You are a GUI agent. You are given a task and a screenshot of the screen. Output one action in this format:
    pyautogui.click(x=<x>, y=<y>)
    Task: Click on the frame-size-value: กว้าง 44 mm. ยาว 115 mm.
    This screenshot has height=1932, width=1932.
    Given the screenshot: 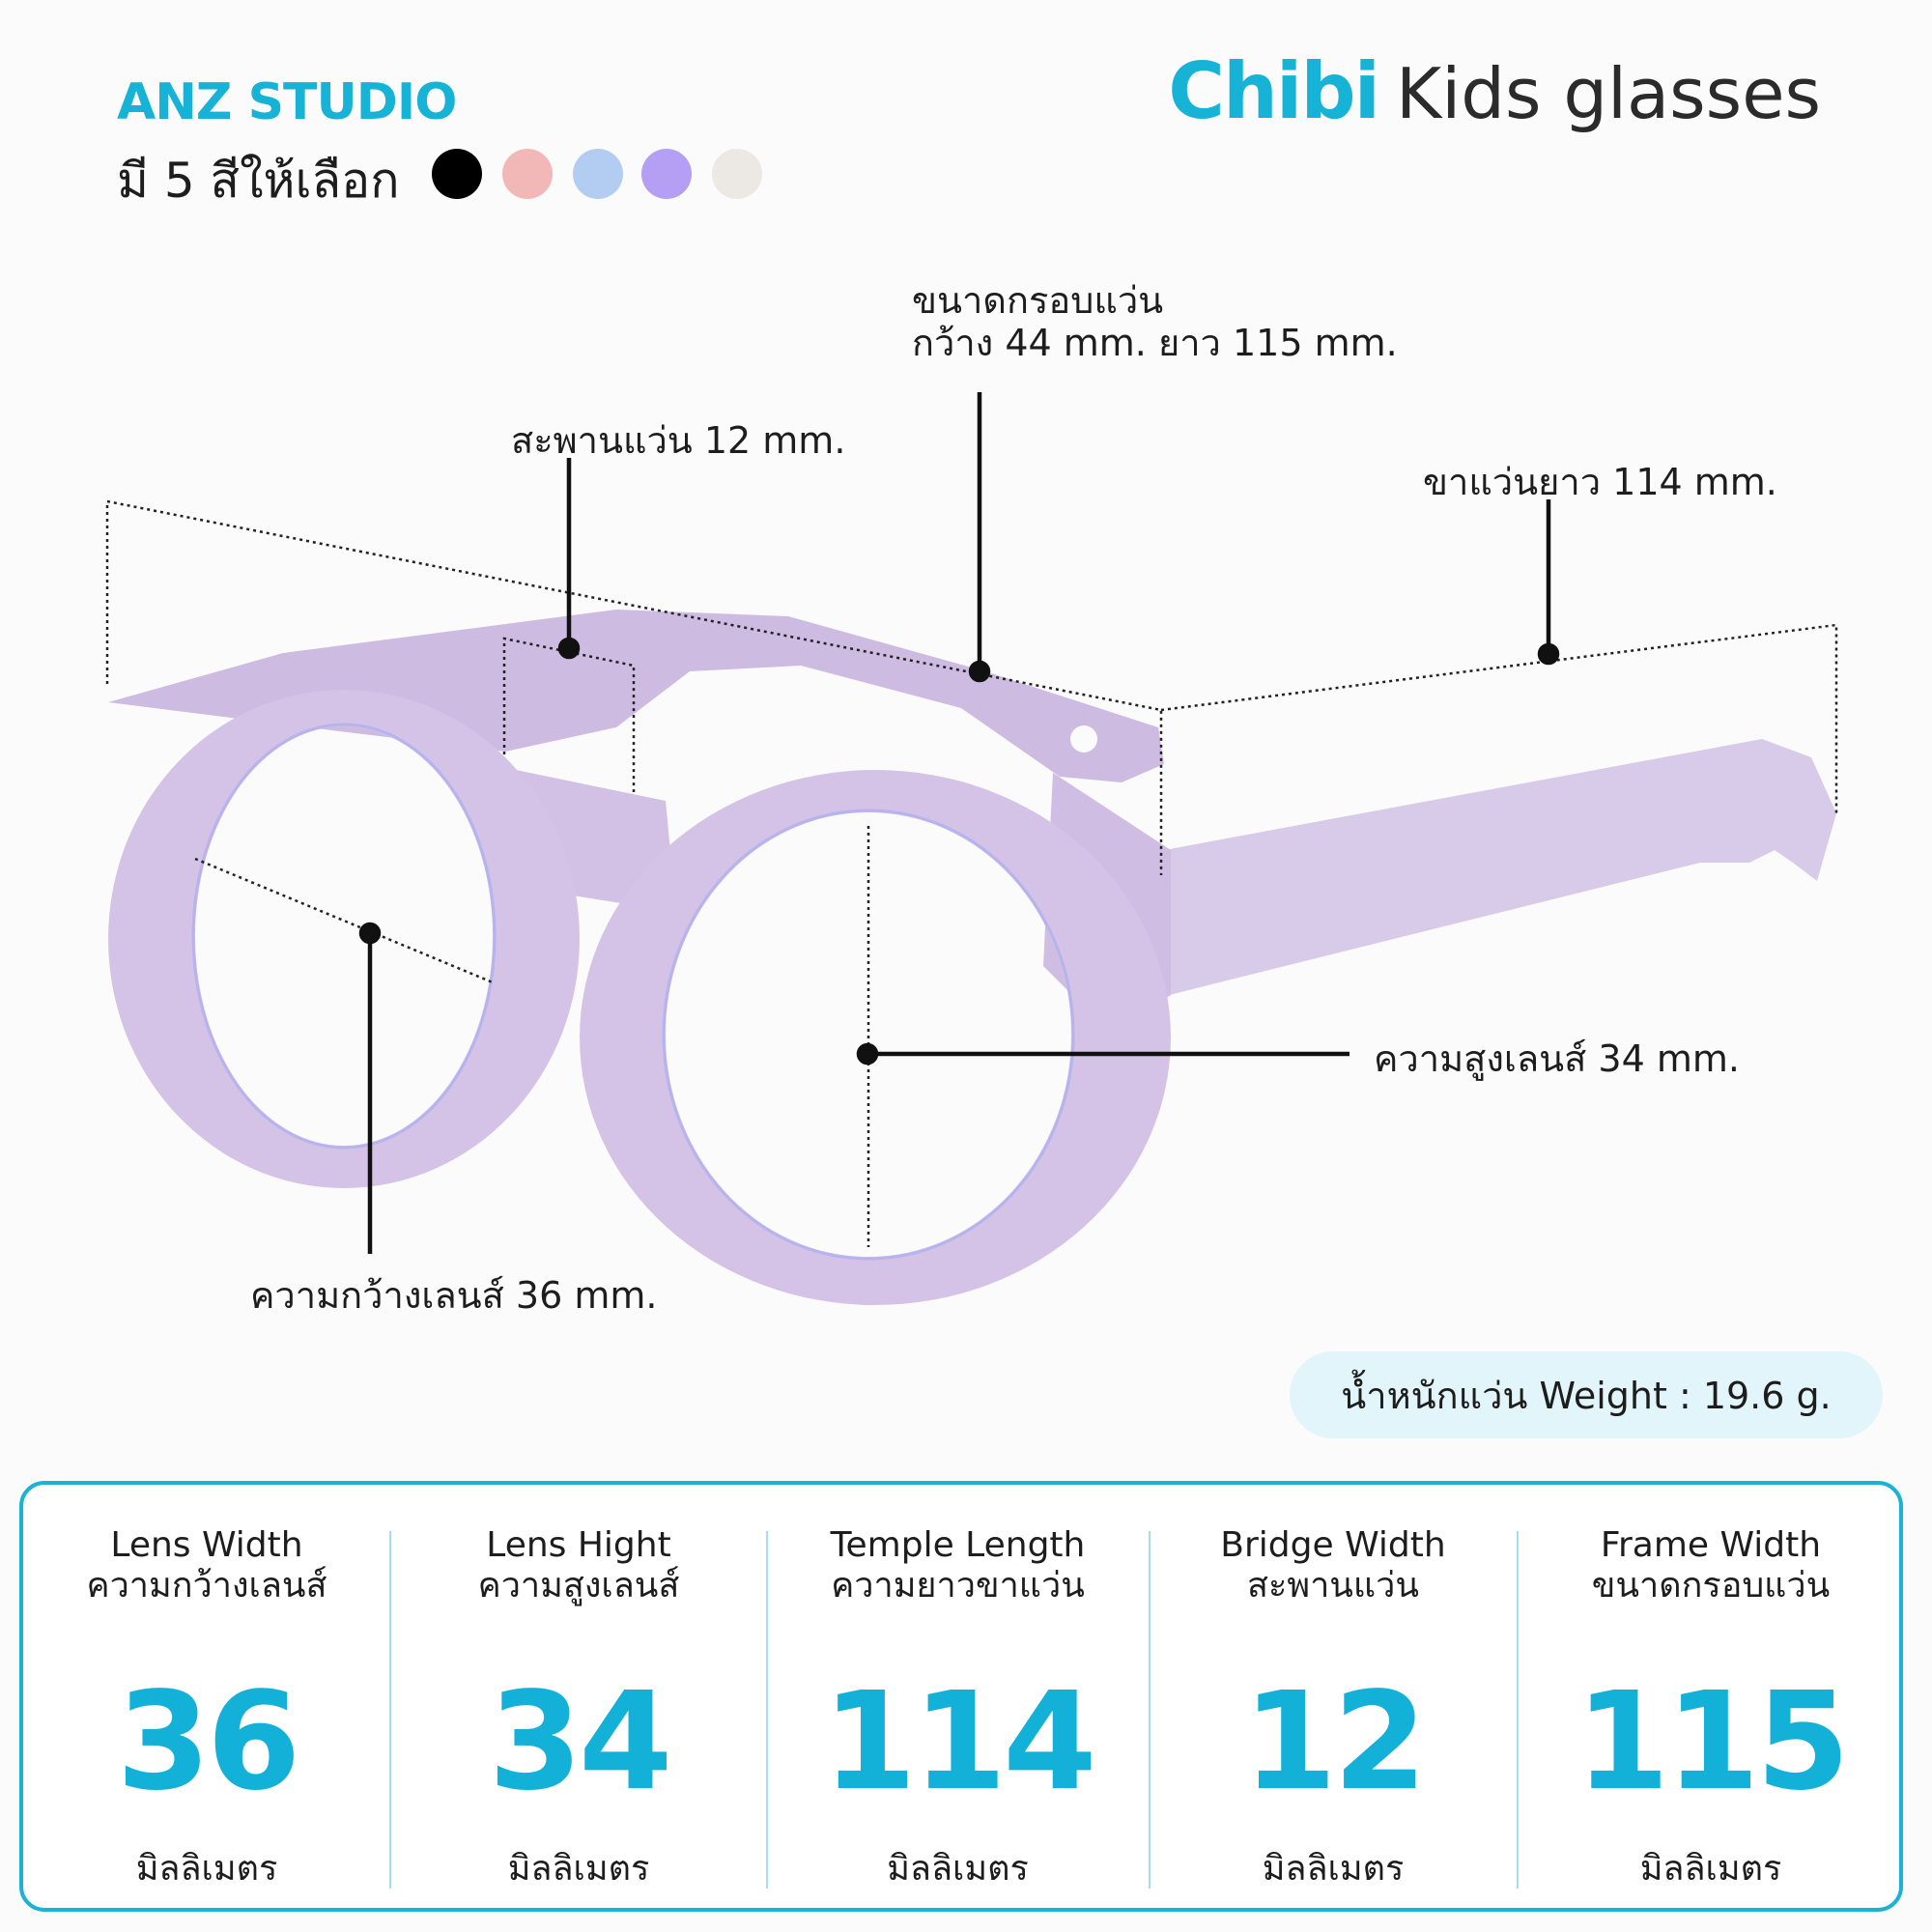 What is the action you would take?
    pyautogui.click(x=1155, y=343)
    